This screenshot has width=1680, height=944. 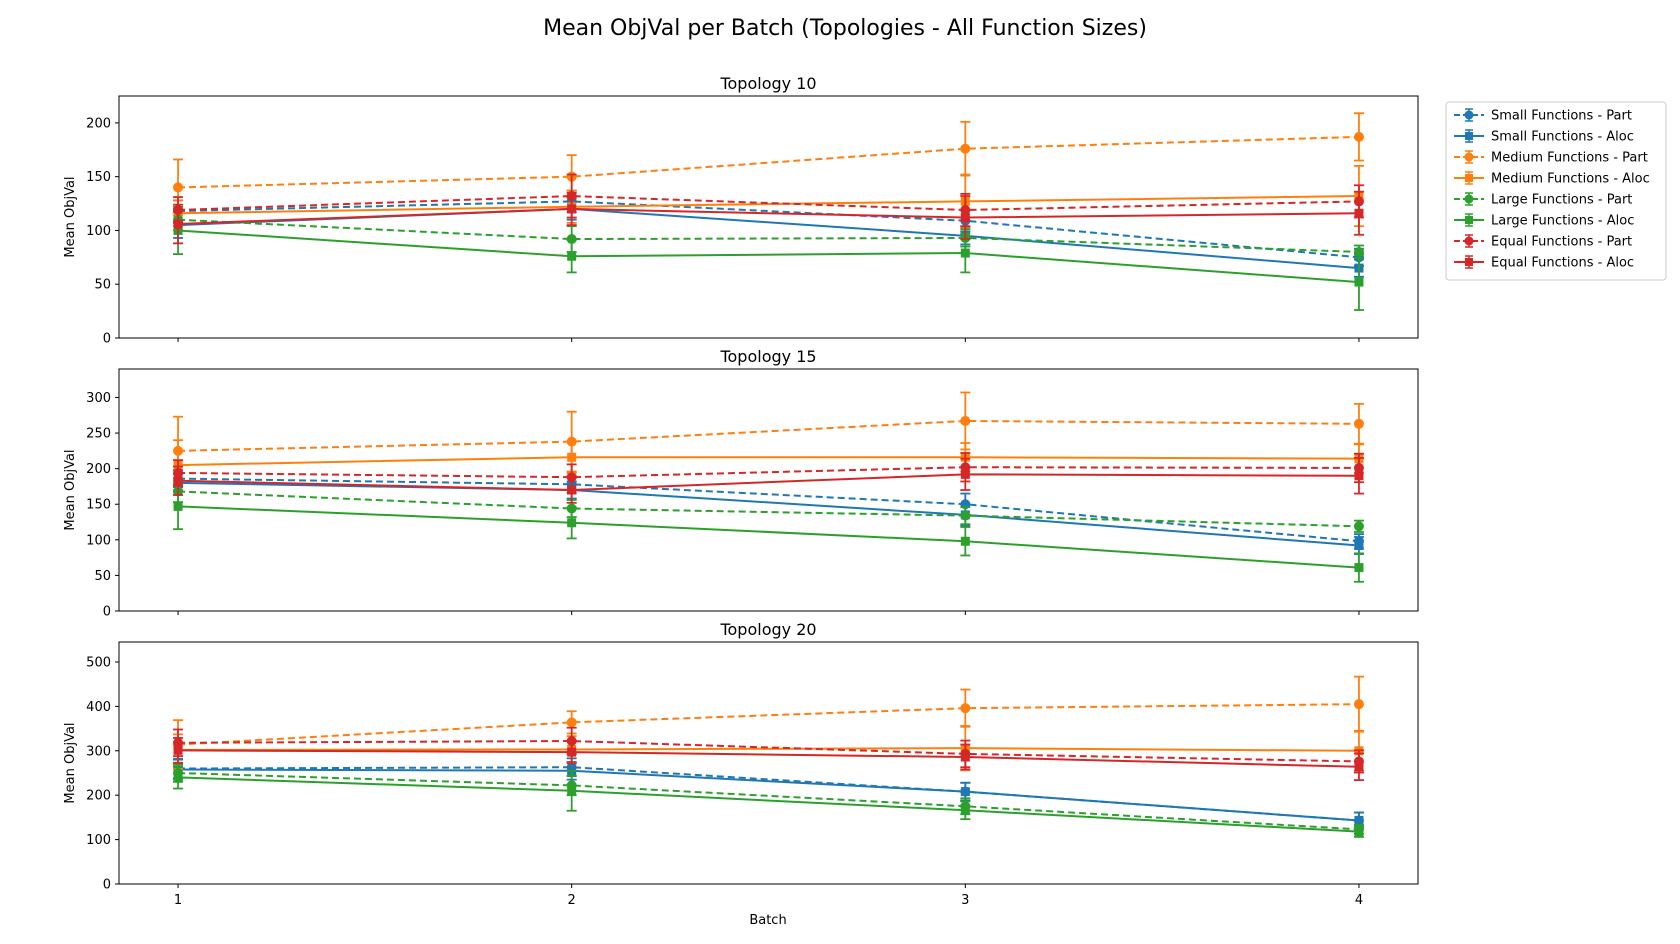 What do you see at coordinates (102, 285) in the screenshot?
I see `y-tick-label: 50` at bounding box center [102, 285].